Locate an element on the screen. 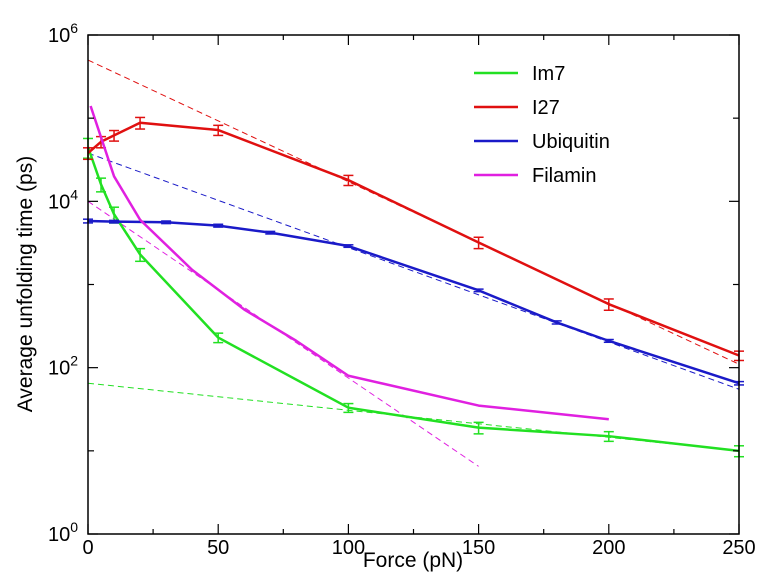 The image size is (762, 575). x-axis-label: Force (pN) is located at coordinates (413, 560).